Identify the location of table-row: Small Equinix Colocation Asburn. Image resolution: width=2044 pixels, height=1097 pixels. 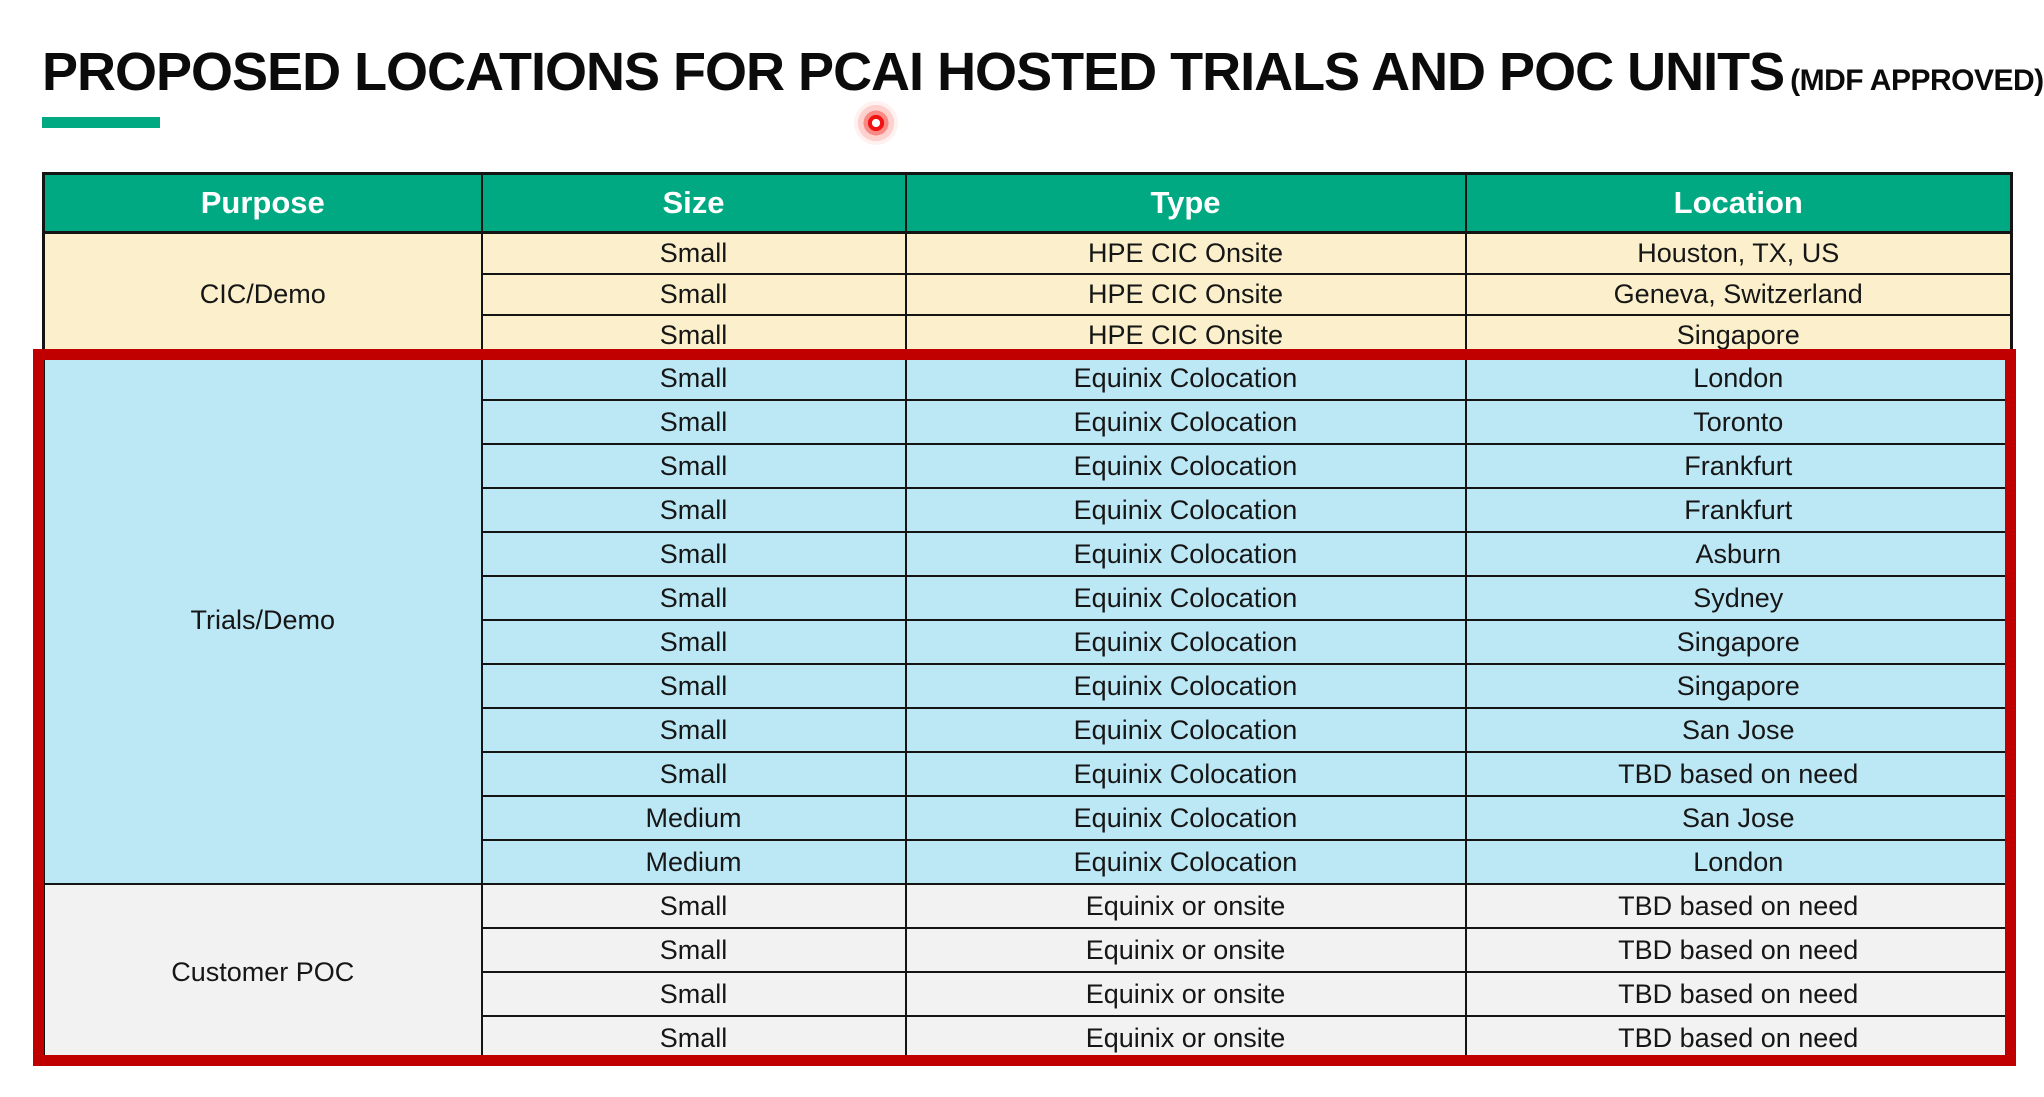
(1028, 554).